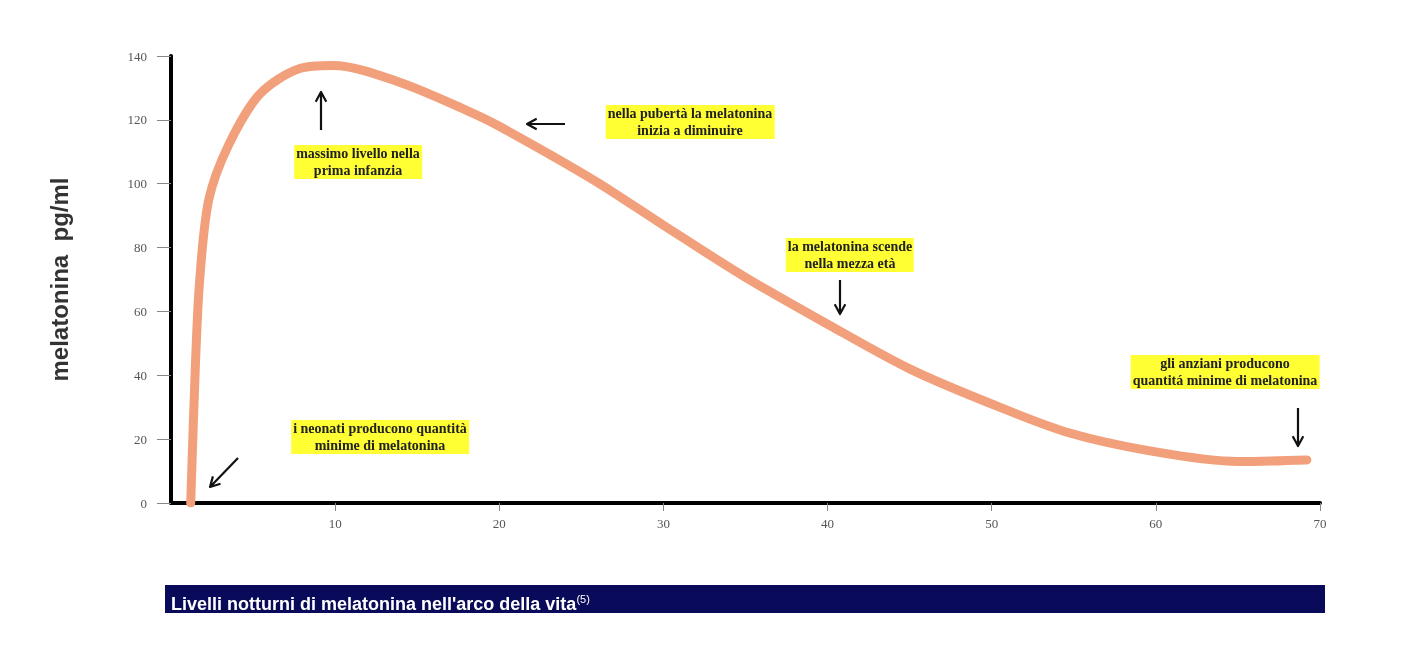  I want to click on y-tick-label: 140, so click(137, 56).